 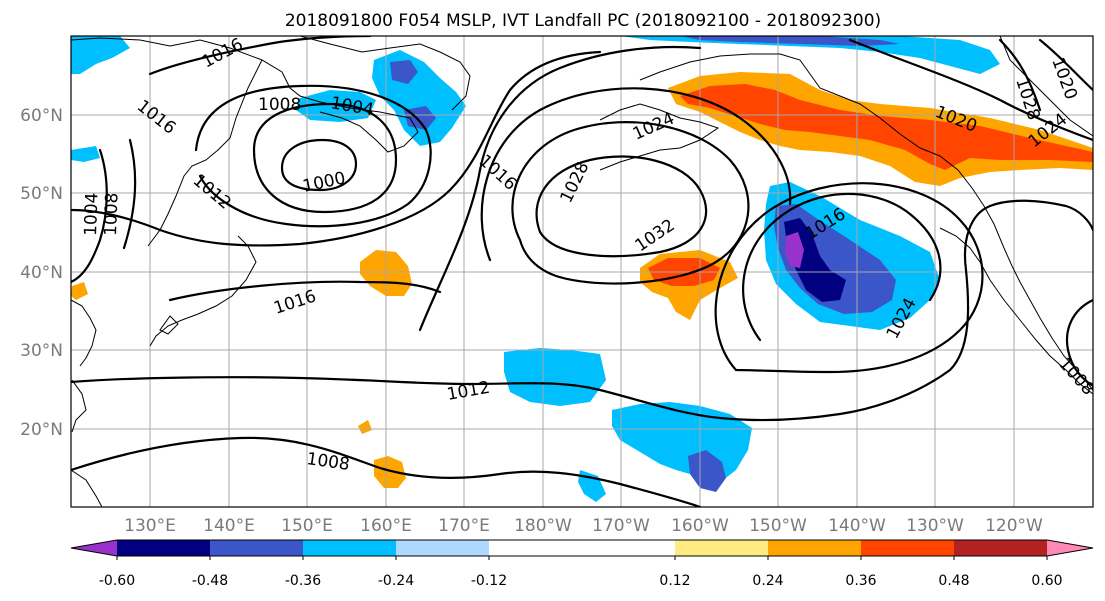 What do you see at coordinates (582, 558) in the screenshot?
I see `colorbar-ticks` at bounding box center [582, 558].